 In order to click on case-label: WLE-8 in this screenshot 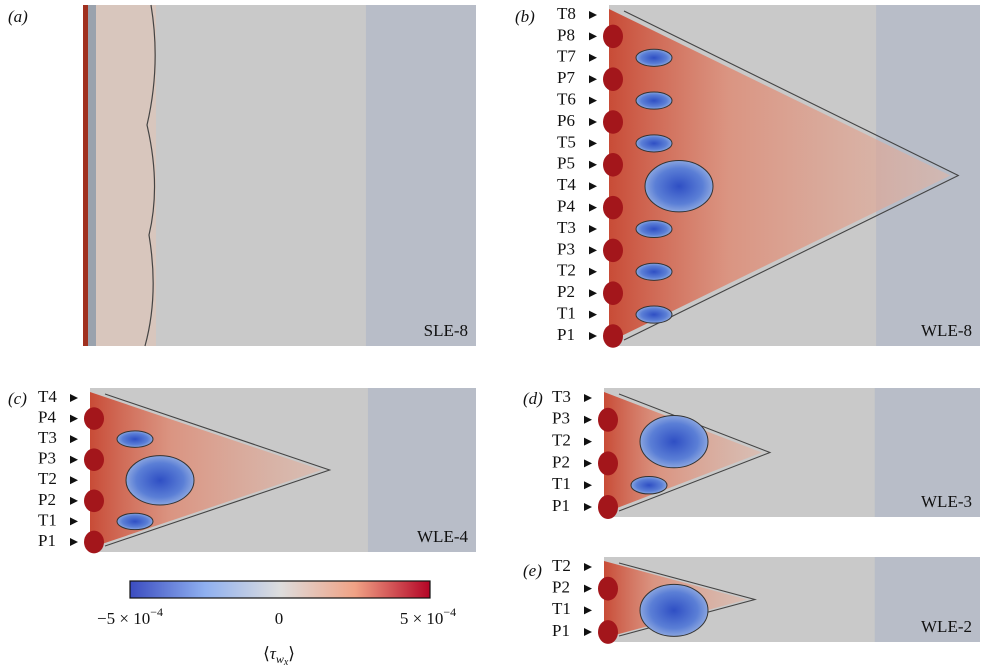, I will do `click(946, 330)`.